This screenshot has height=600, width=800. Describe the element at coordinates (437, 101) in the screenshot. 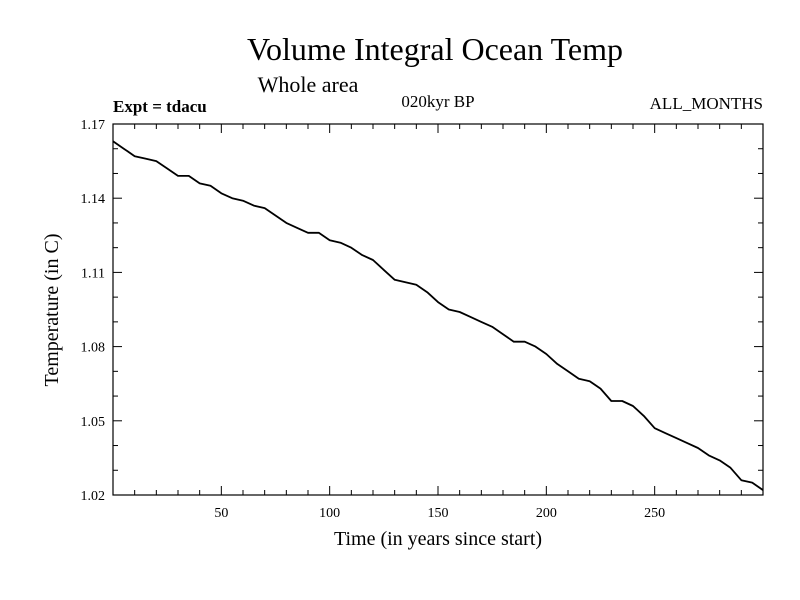

I see `period-label: 020kyr BP` at that location.